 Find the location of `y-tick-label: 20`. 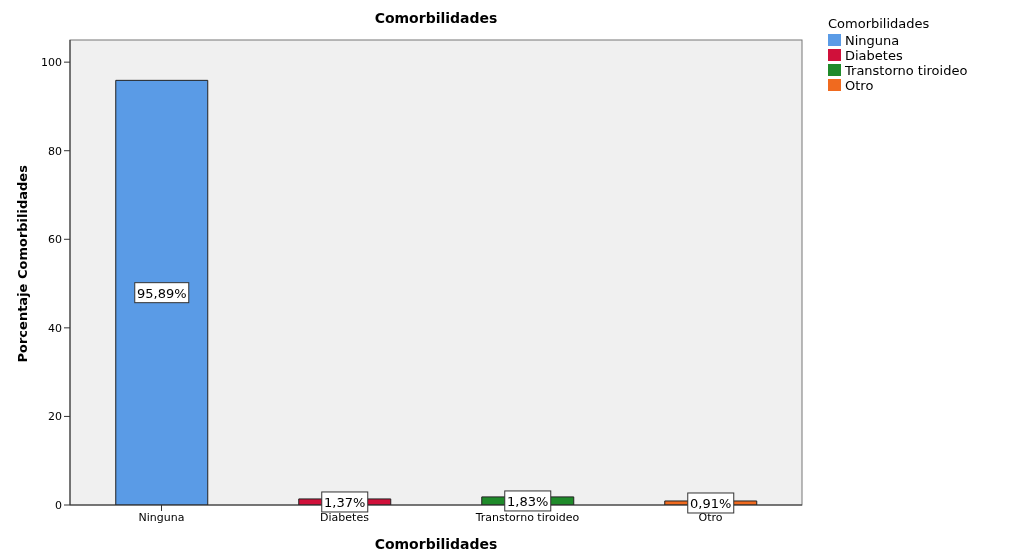

y-tick-label: 20 is located at coordinates (55, 417).